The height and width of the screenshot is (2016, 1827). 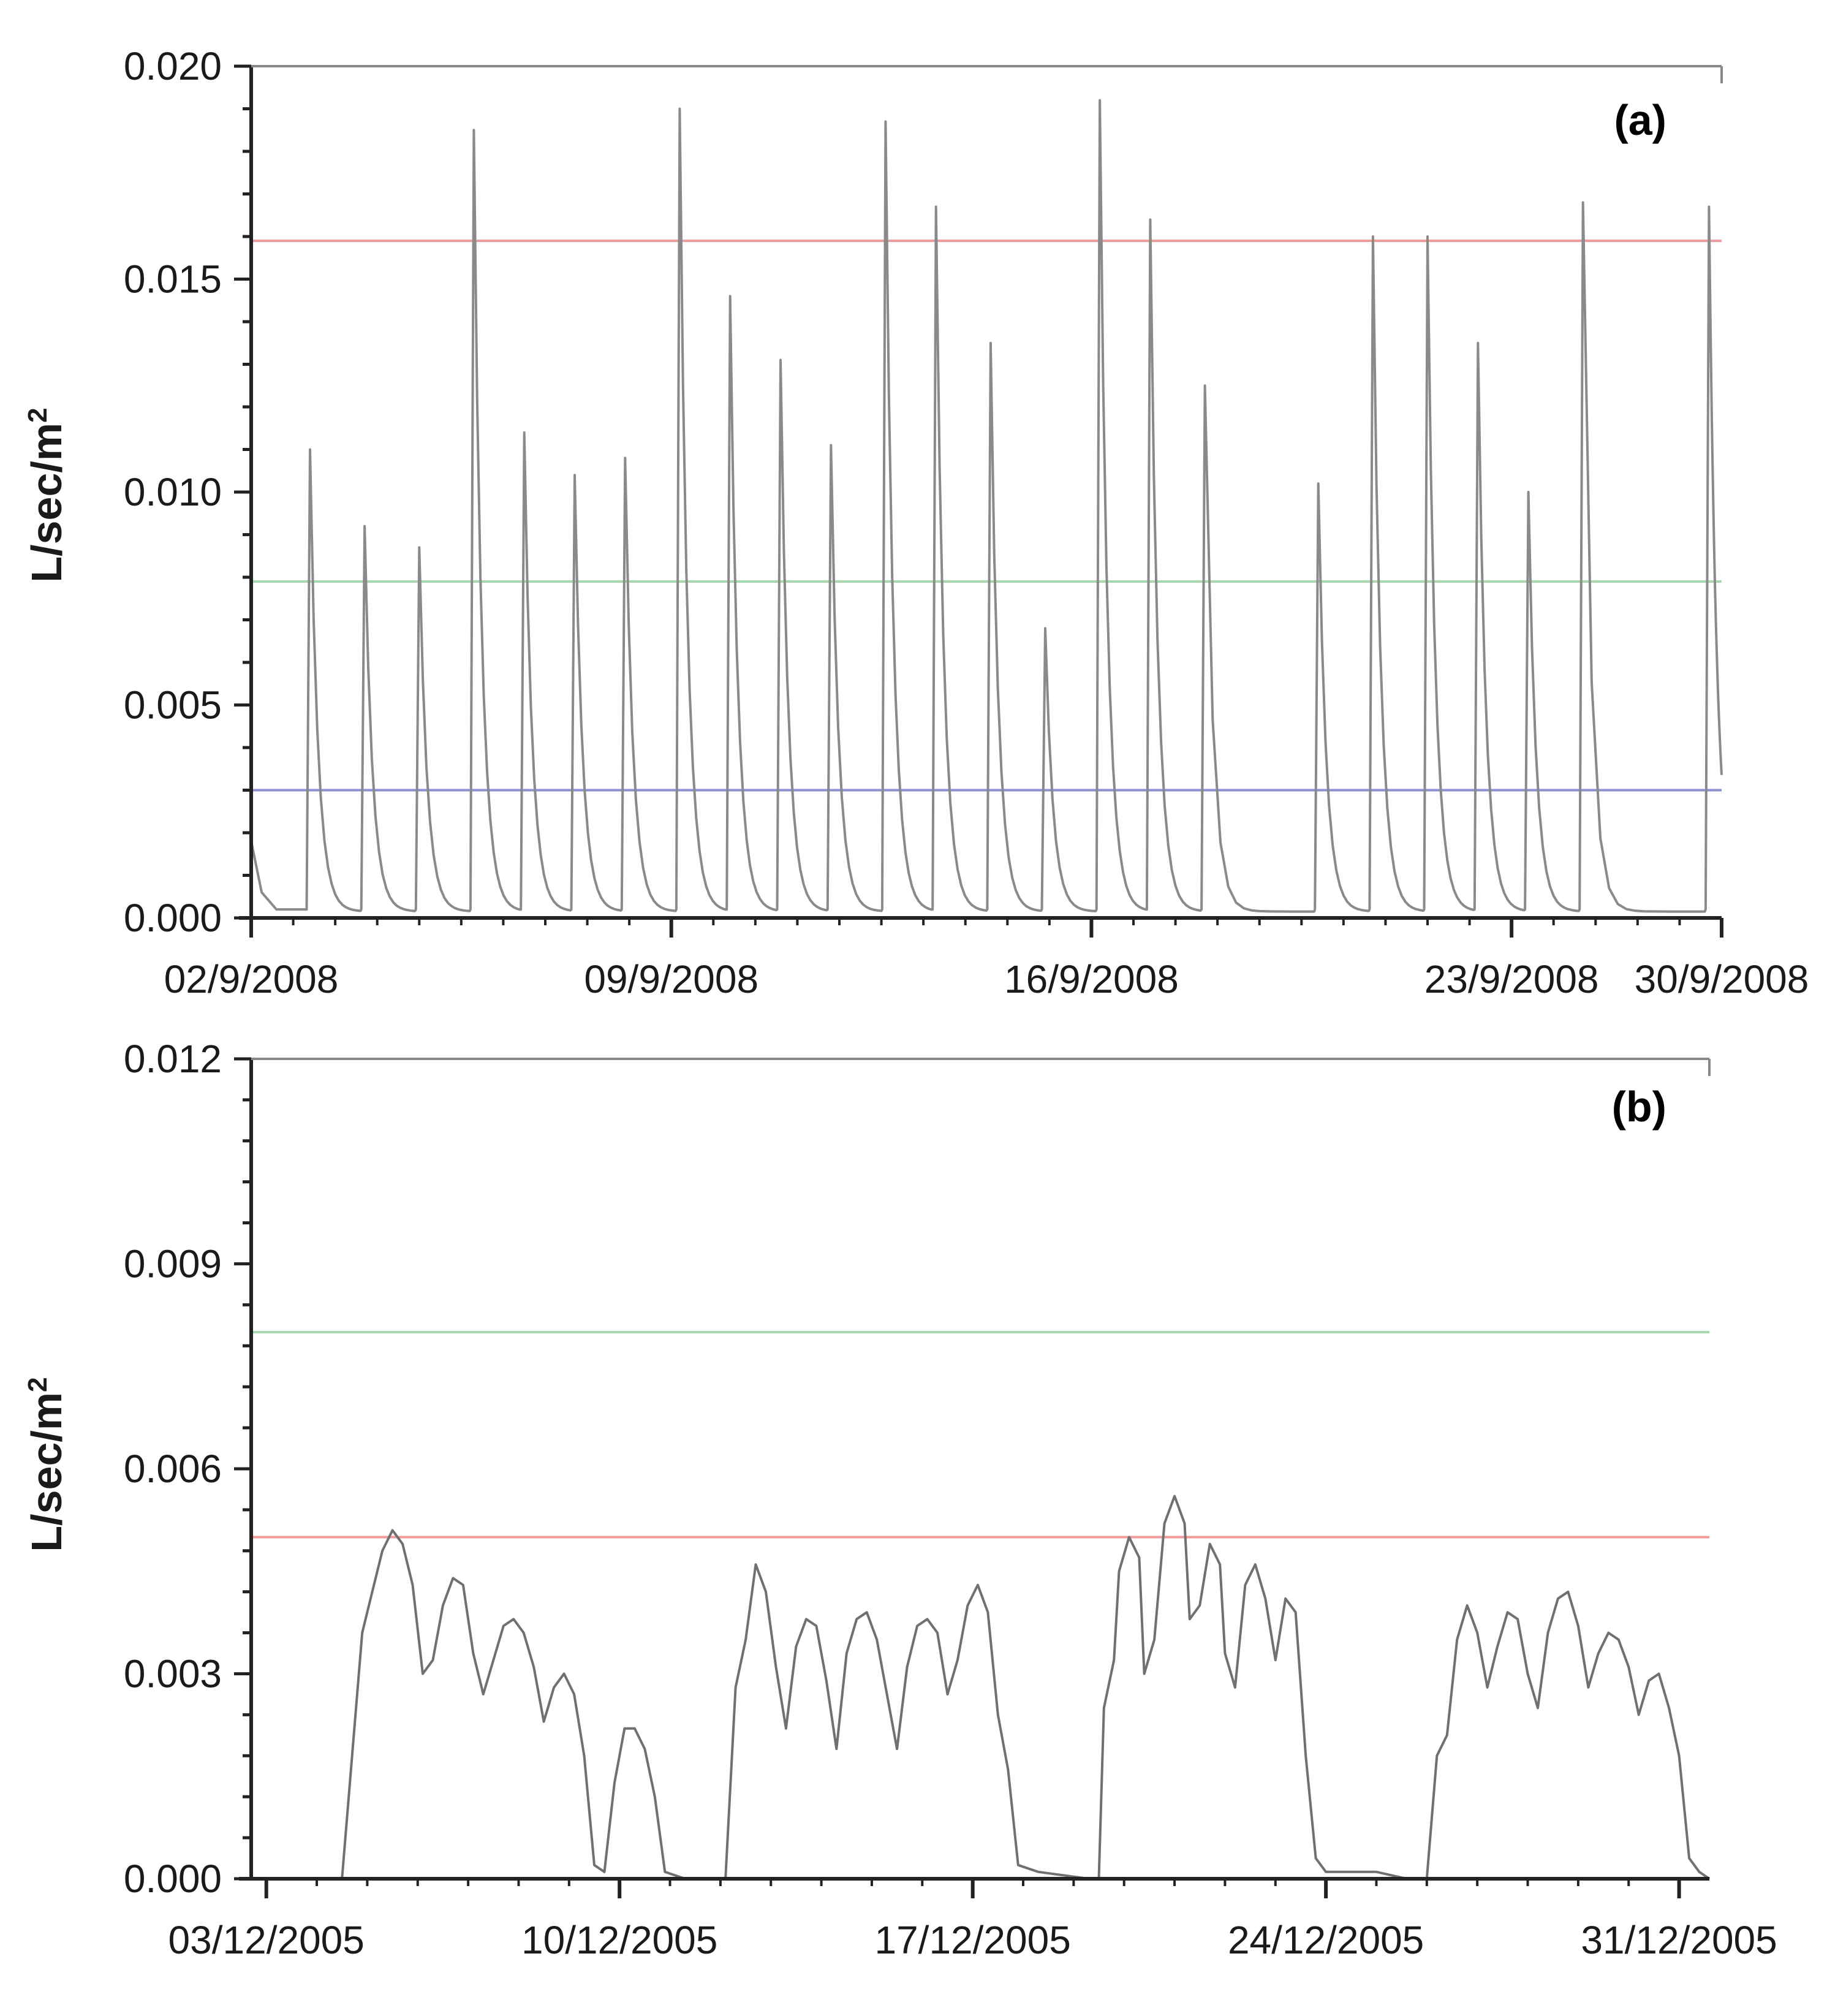 What do you see at coordinates (1091, 979) in the screenshot?
I see `panel-a-x-tick-label: 16/9/2008` at bounding box center [1091, 979].